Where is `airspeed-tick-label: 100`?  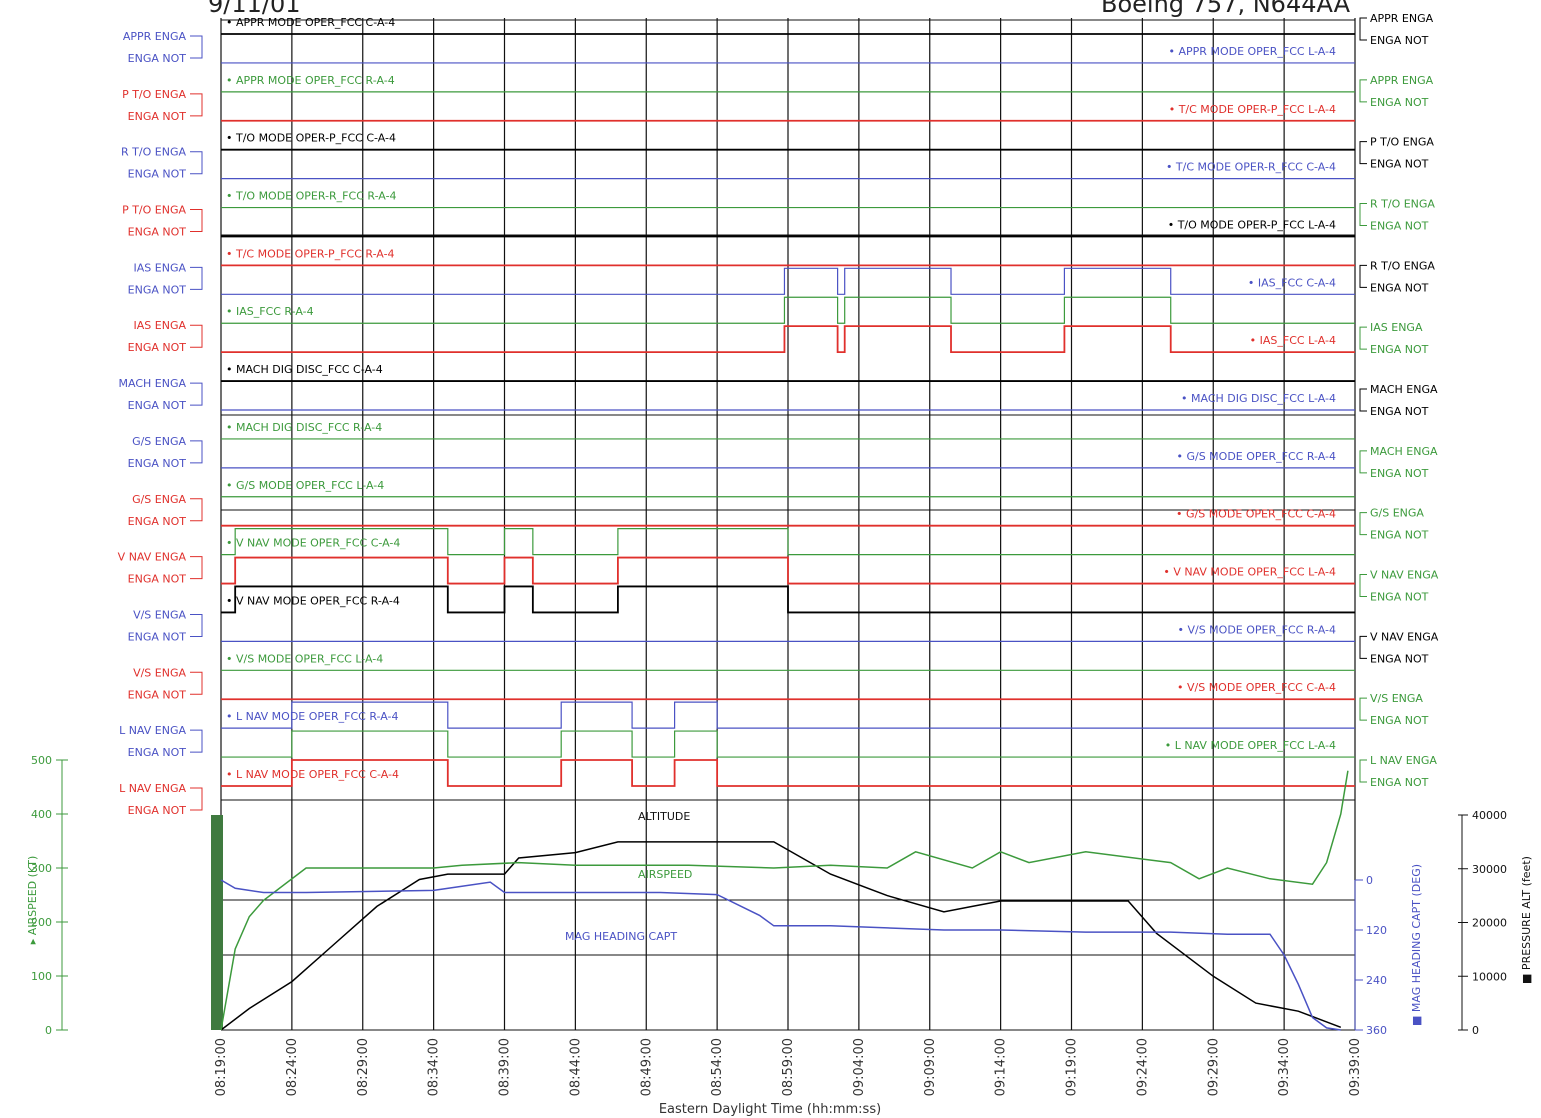
airspeed-tick-label: 100 is located at coordinates (41, 976).